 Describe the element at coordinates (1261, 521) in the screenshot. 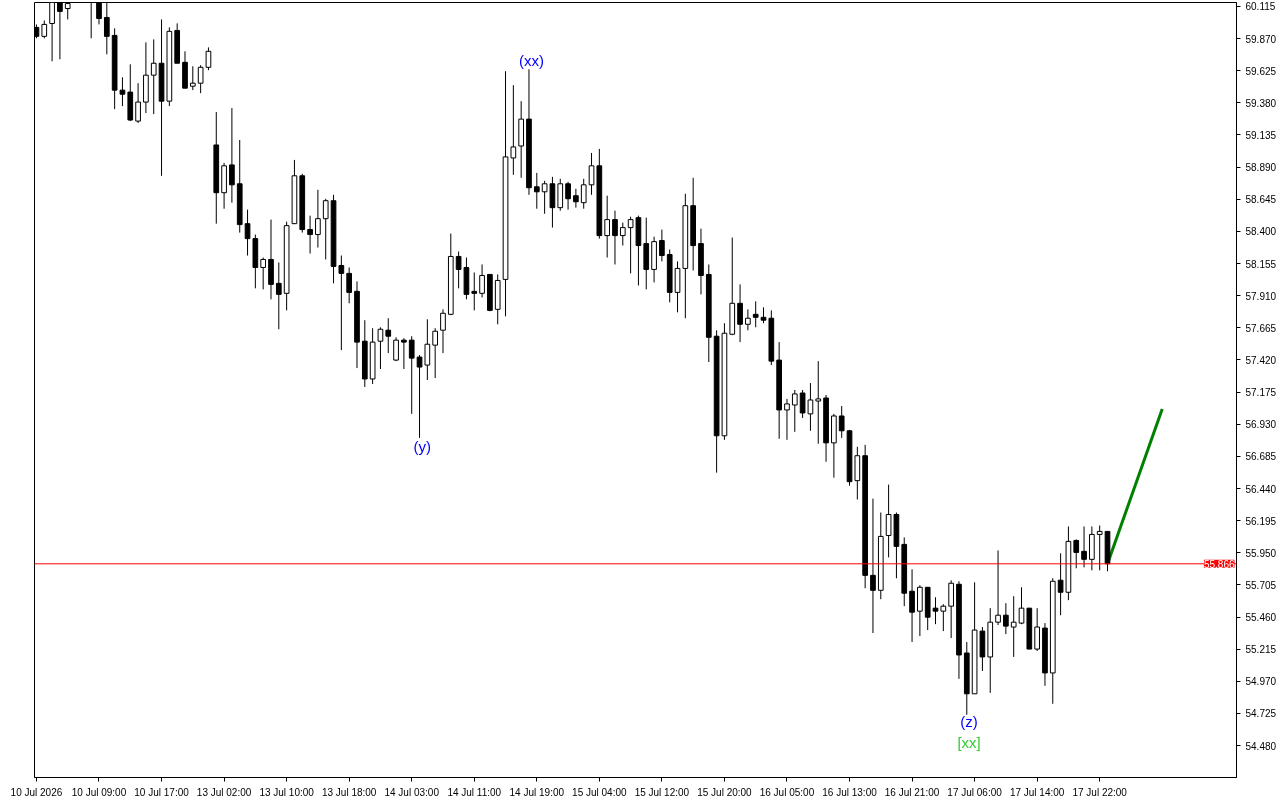

I see `y-tick-label: 56.195` at that location.